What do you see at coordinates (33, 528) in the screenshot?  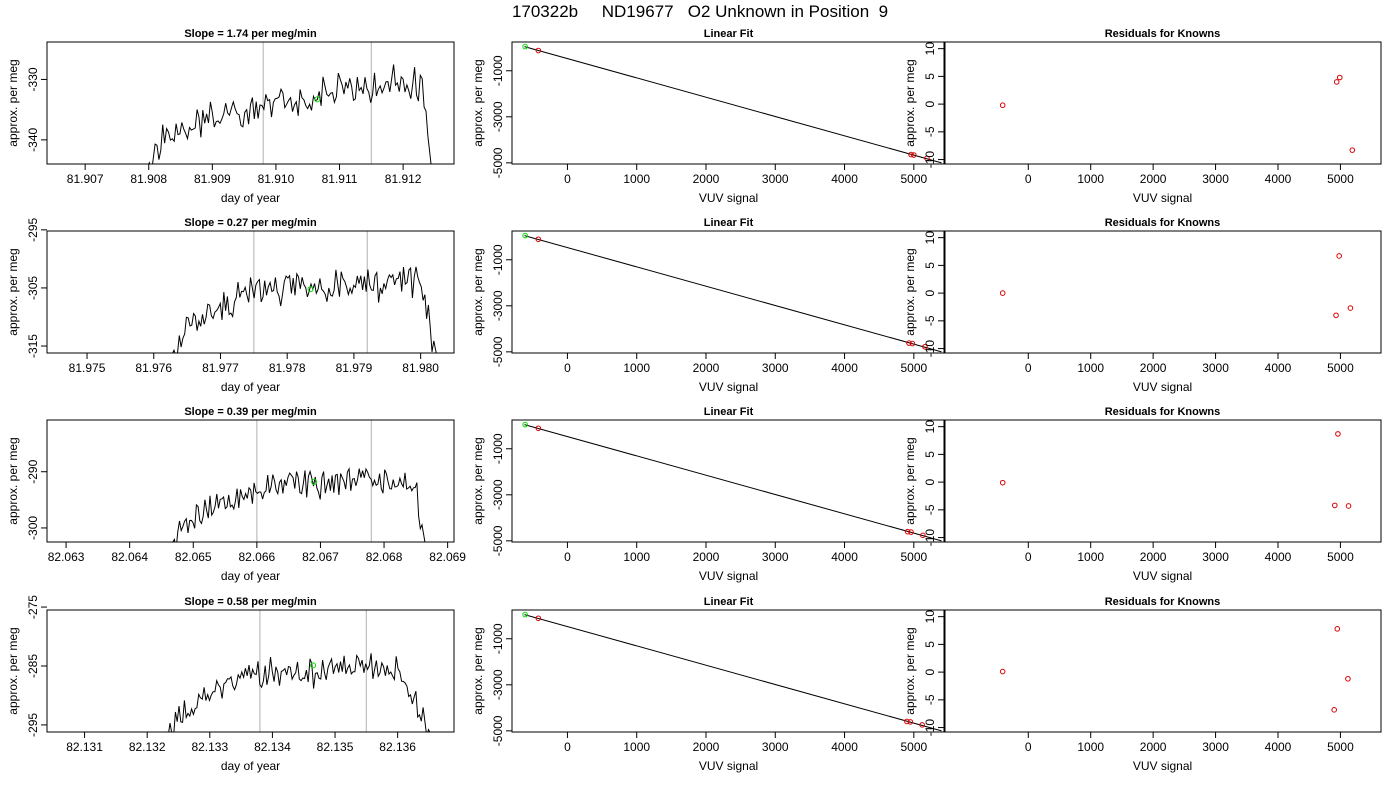 I see `y-tick-label: -300` at bounding box center [33, 528].